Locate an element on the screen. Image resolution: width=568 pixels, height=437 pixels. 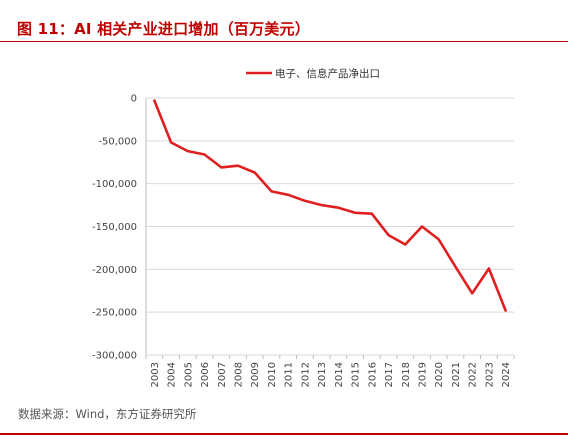
legend: 电子、信息产品净出口 is located at coordinates (313, 73).